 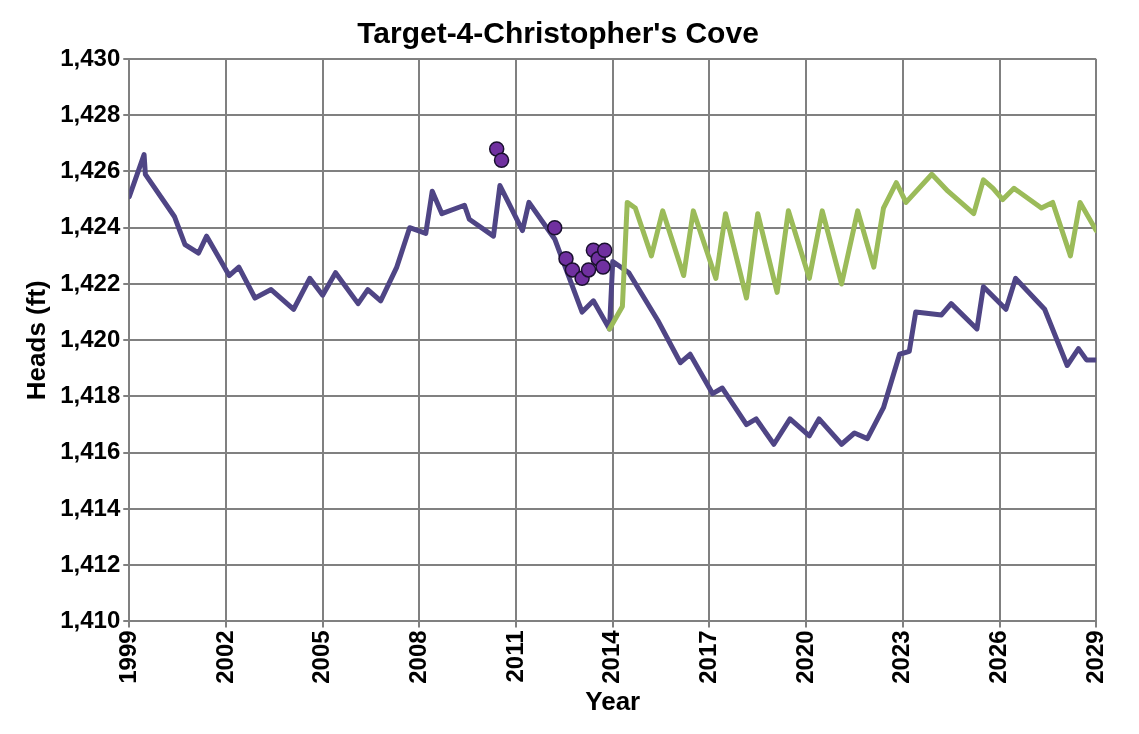 What do you see at coordinates (90, 113) in the screenshot?
I see `y-tick-label: 1,428` at bounding box center [90, 113].